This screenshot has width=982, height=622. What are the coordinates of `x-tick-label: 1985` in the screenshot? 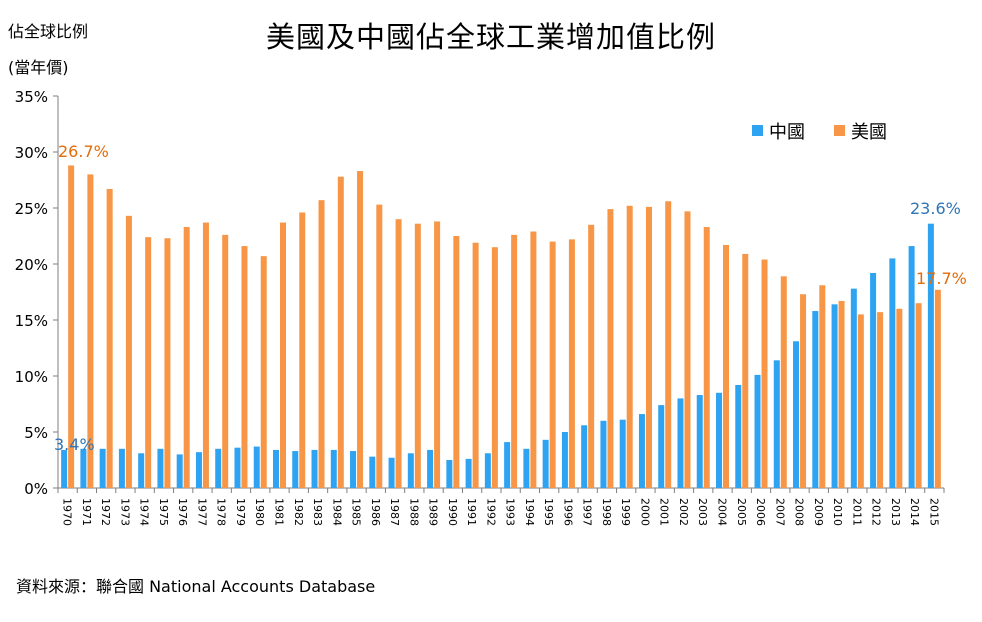 It's located at (356, 512).